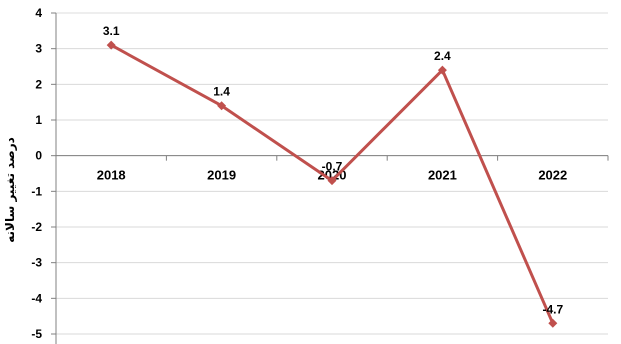 The width and height of the screenshot is (621, 344). Describe the element at coordinates (36, 334) in the screenshot. I see `y-tick-label: -5` at that location.